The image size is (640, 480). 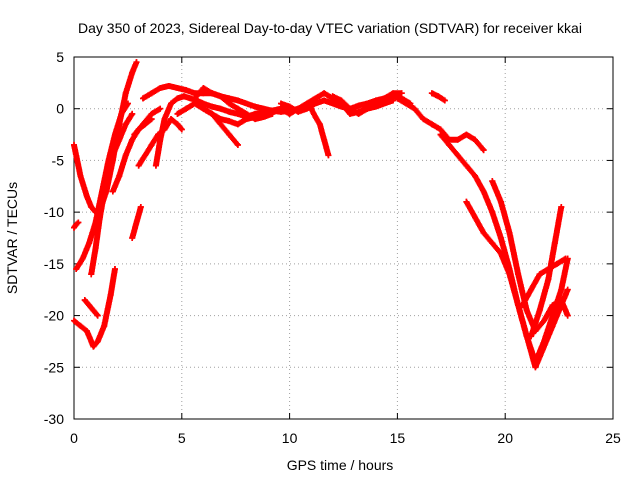 What do you see at coordinates (320, 132) in the screenshot?
I see `series-trace` at bounding box center [320, 132].